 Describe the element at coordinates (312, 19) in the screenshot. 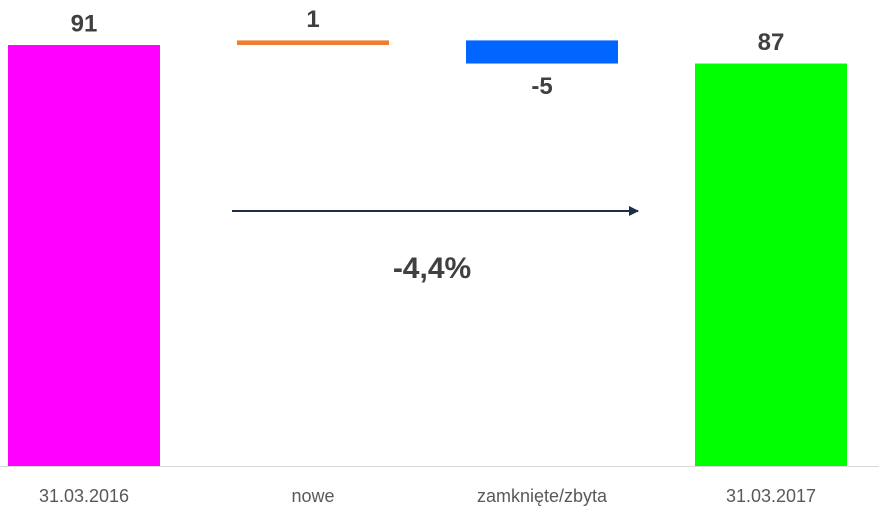

I see `value-label: 1` at that location.